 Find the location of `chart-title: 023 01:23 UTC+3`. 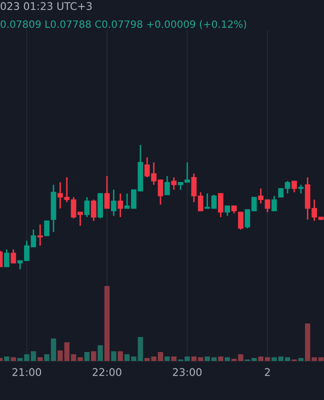

chart-title: 023 01:23 UTC+3 is located at coordinates (46, 6).